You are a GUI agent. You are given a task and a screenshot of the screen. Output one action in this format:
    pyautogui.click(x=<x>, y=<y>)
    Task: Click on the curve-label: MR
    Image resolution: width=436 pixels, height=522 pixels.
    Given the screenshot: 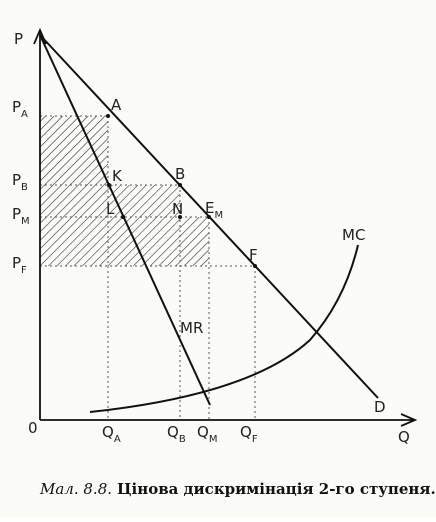 What is the action you would take?
    pyautogui.click(x=191, y=328)
    